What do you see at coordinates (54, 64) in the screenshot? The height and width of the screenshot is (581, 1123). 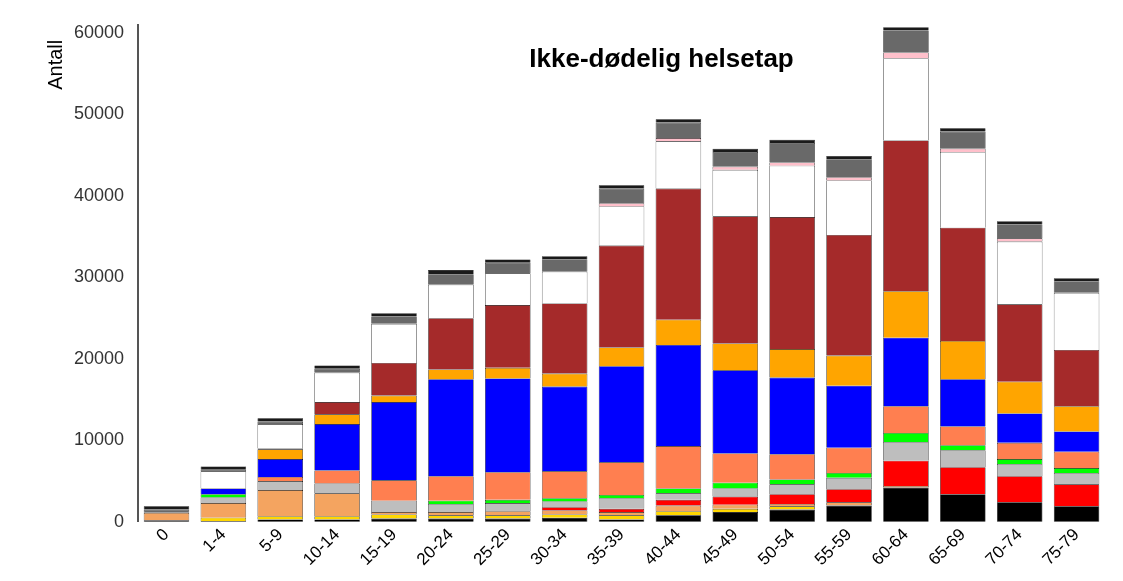 I see `y-axis-title: Antall` at bounding box center [54, 64].